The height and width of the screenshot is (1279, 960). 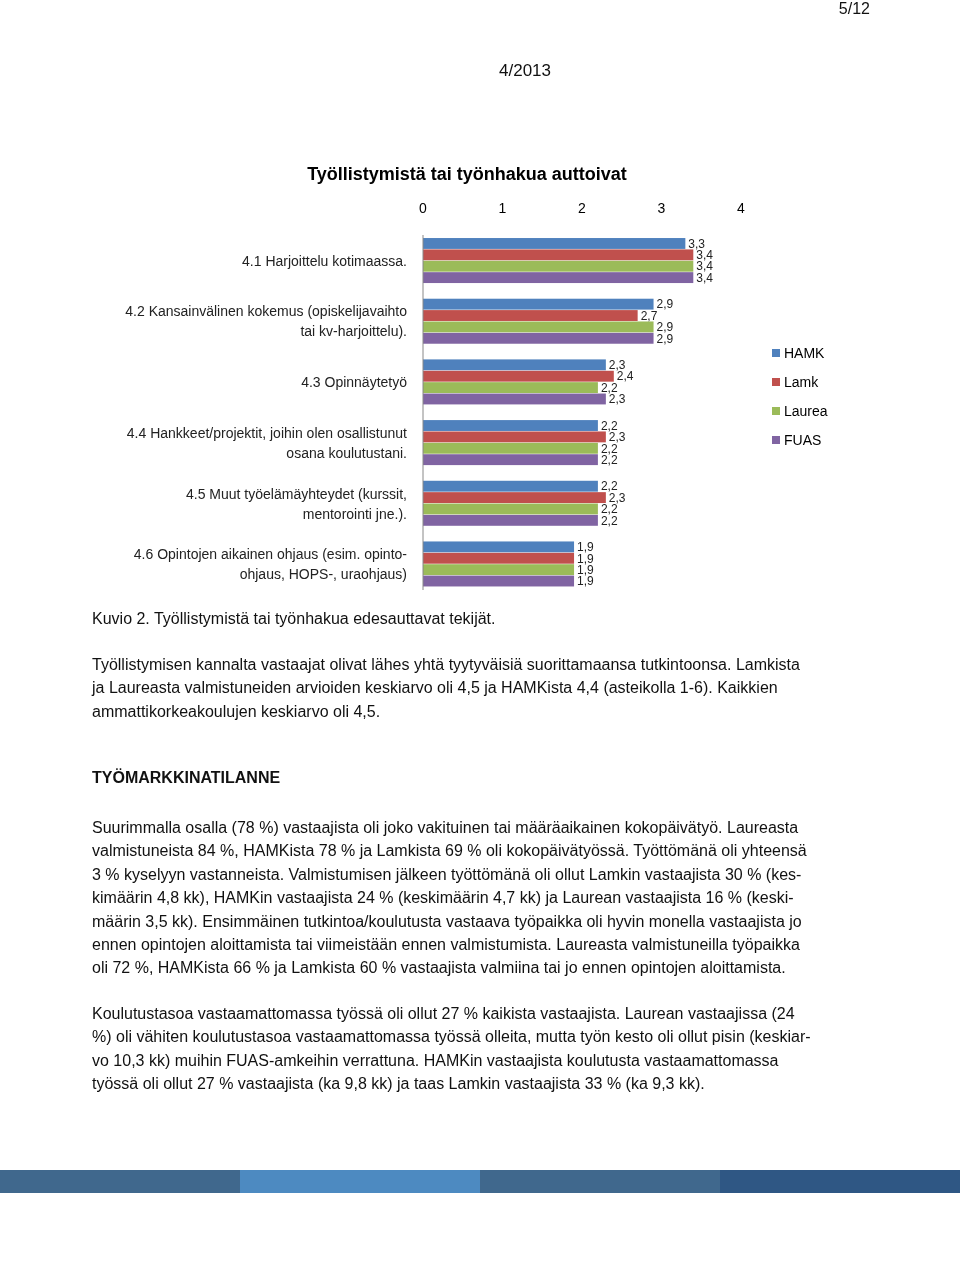 I want to click on text: Suurimmalla osalla (78 %) vastaajista oli joko vakituinen tai määräaikainen kokopäivätyö. Laureasta valmistuneista 84 %, HAMKista 78 % ja Lamkista 69 % oli kokopäivätyössä. Työttömänä oli yhteensä 3 % kyselyyn vastanneista. Valmistumisen jälkeen työttömänä oli ollut Lamkin vastaajista 30 % (kes- kimäärin 4,8 kk), HAMKin vastaajista 24 % (keskimäärin 4,7 kk) ja Laurean vastaajista 16 % (keski- määrin 3,5 kk). Ensimmäinen tutkintoa/koulutusta vastaava työpaikka oli hyvin monella vastaajista jo ennen opintojen aloittamista tai viimeistään ennen valmistumista. Laureasta valmistuneilla työpaikka oli 72 %, HAMKista 66 % ja Lamkista 60 % vastaajista valmiina tai jo ennen opintojen aloittamista., so click(x=449, y=898).